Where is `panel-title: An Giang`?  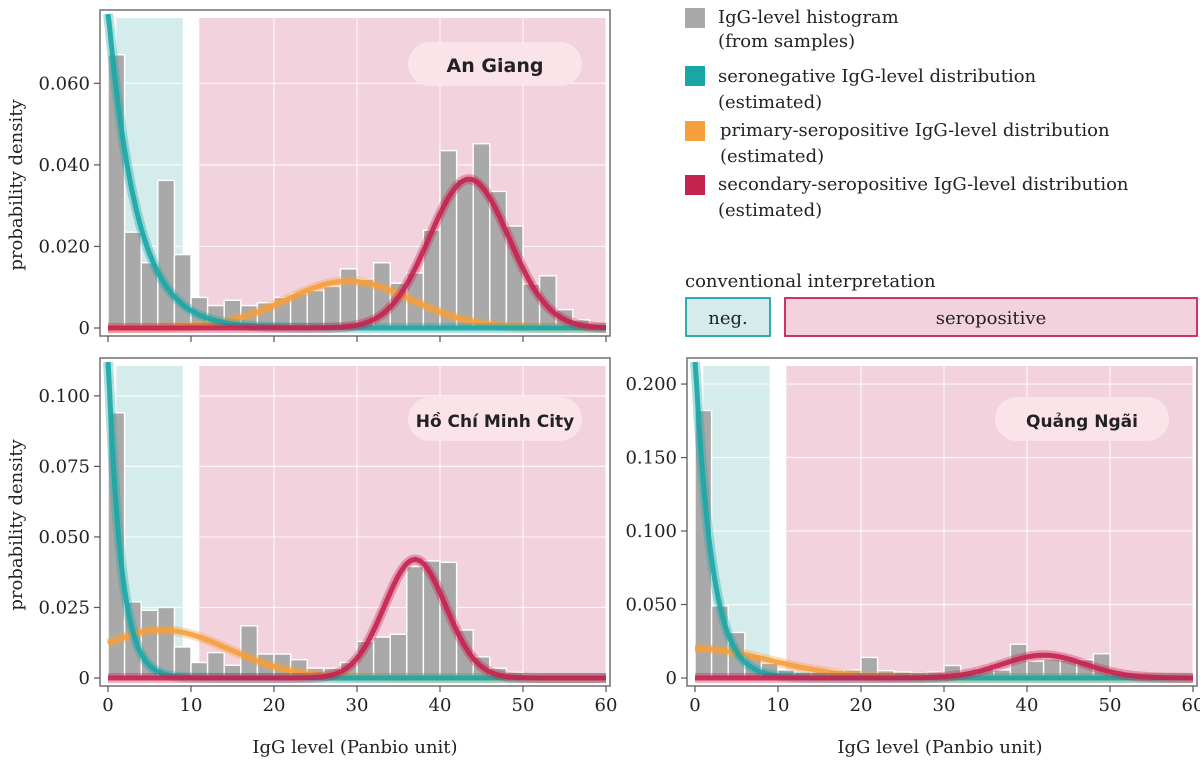
panel-title: An Giang is located at coordinates (495, 66).